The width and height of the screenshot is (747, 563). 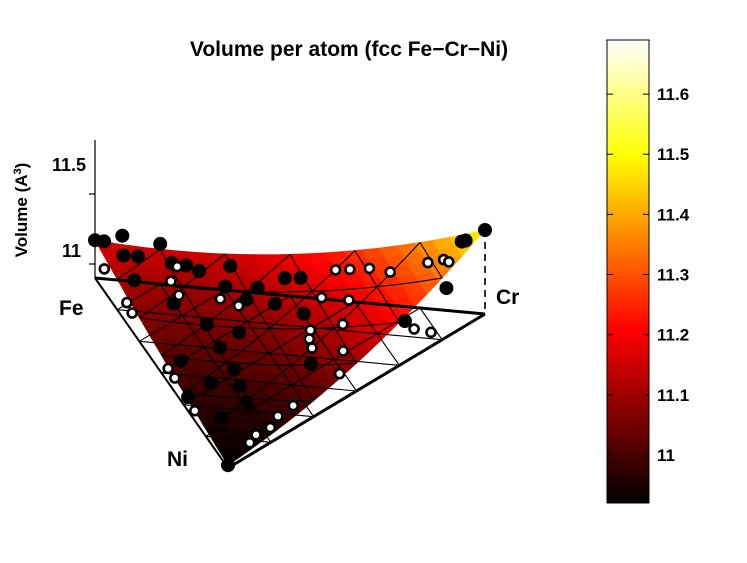 What do you see at coordinates (673, 275) in the screenshot?
I see `colorbar-tick-label: 11.3` at bounding box center [673, 275].